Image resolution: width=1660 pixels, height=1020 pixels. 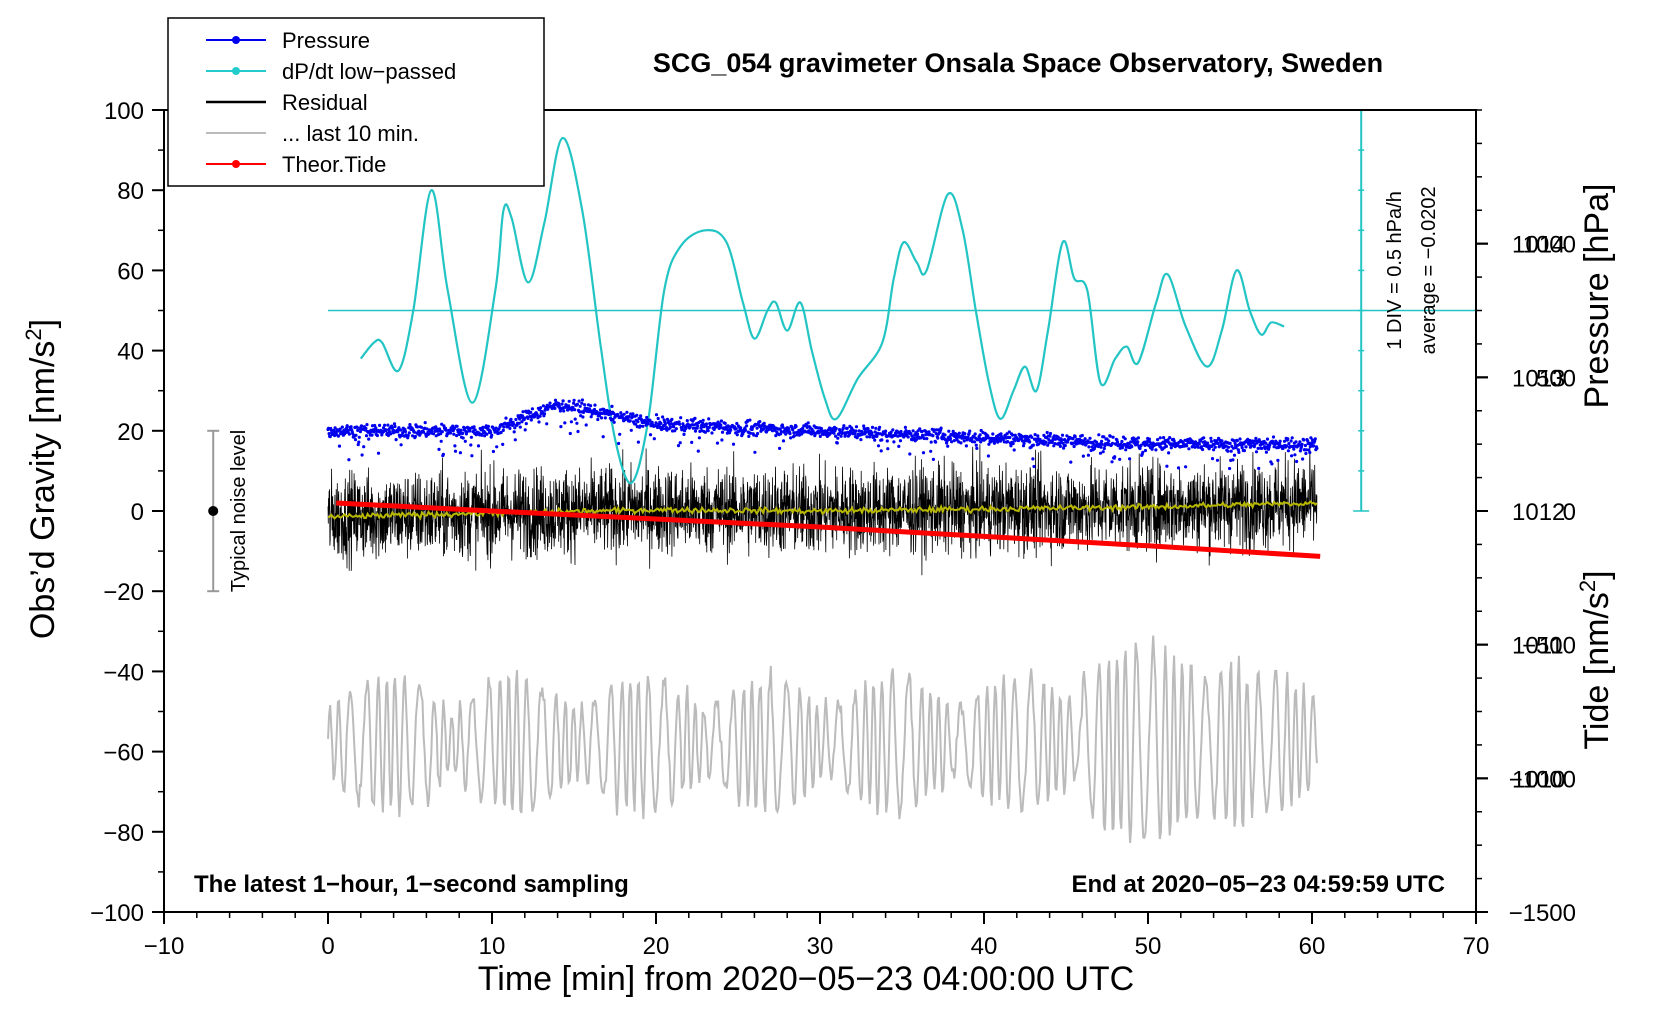 I want to click on legend-label: dP/dt low−passed, so click(x=369, y=71).